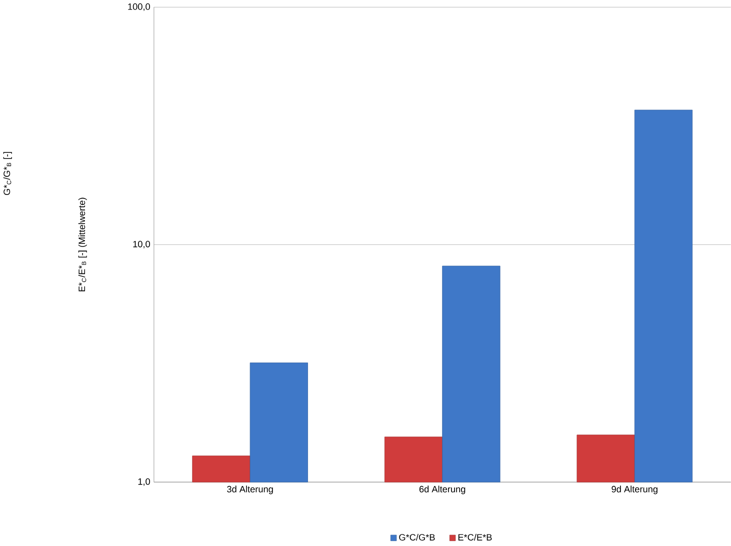  Describe the element at coordinates (442, 490) in the screenshot. I see `x-tick-label: 6d Alterung` at that location.